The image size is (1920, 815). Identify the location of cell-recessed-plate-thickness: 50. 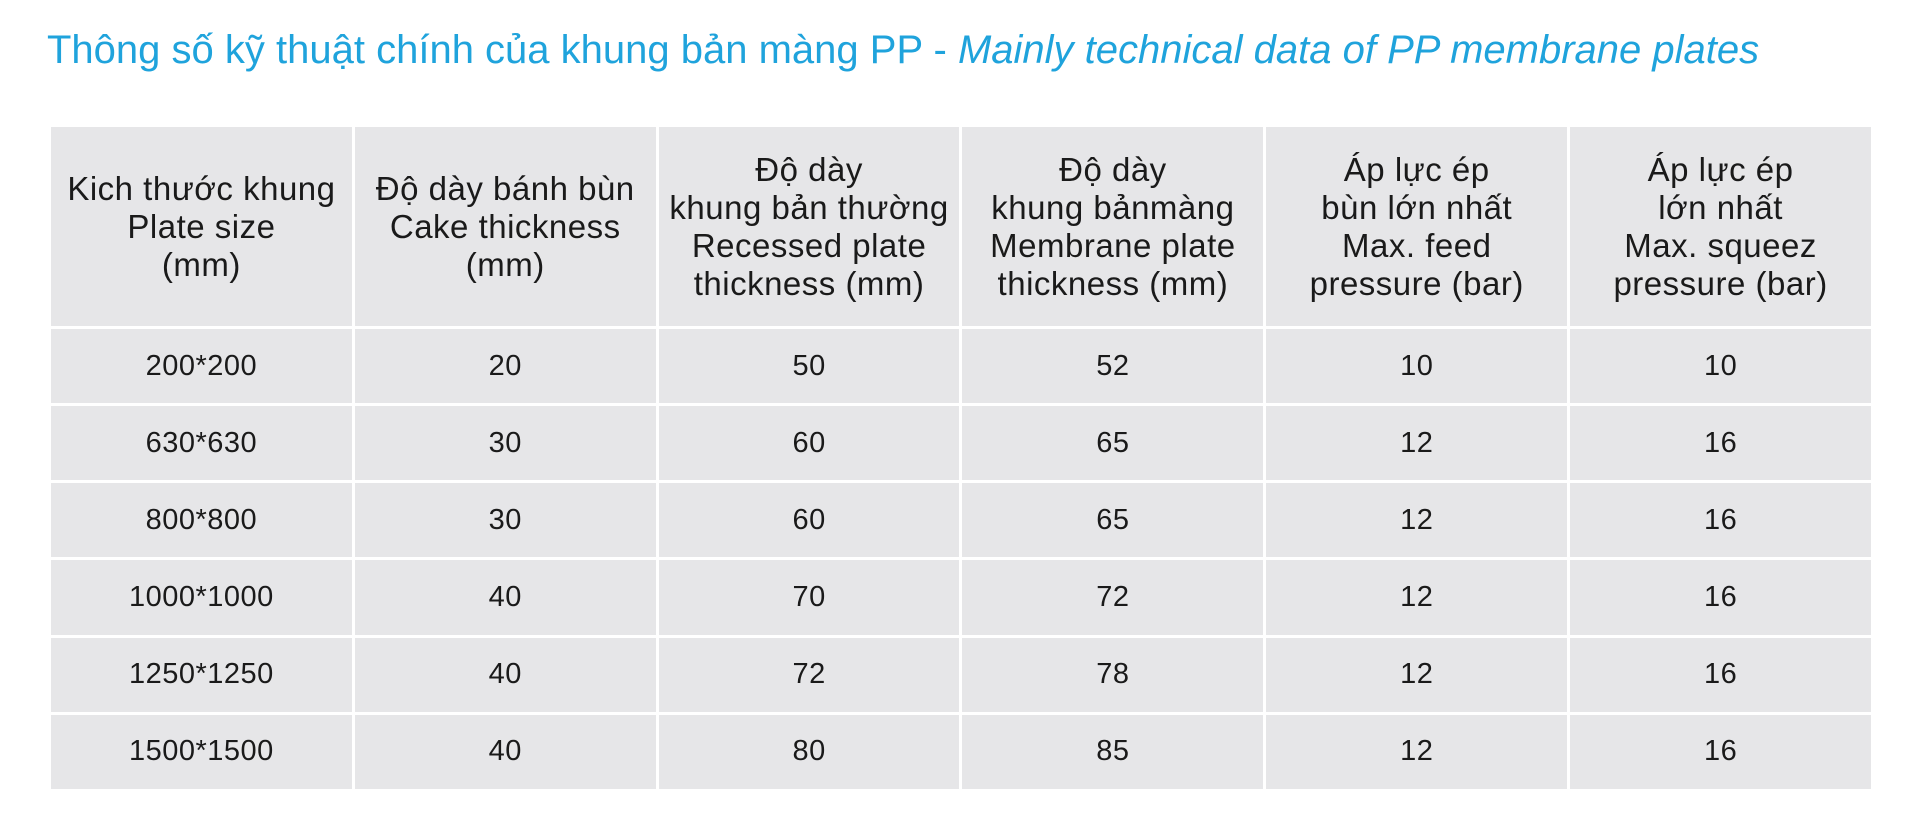
(809, 366).